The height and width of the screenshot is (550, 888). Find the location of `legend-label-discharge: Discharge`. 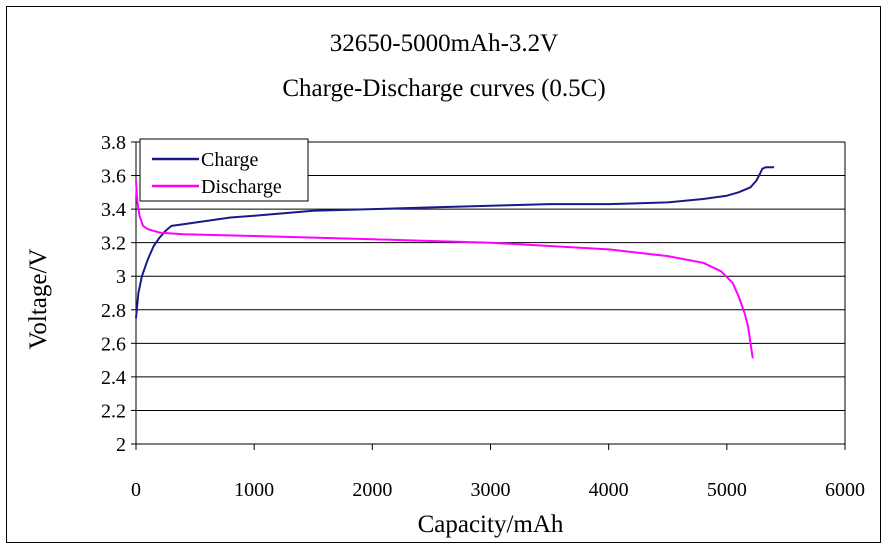

legend-label-discharge: Discharge is located at coordinates (241, 187).